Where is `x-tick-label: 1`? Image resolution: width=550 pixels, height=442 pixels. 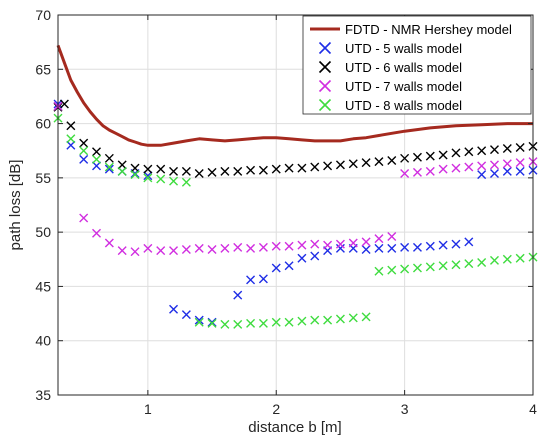 x-tick-label: 1 is located at coordinates (148, 409).